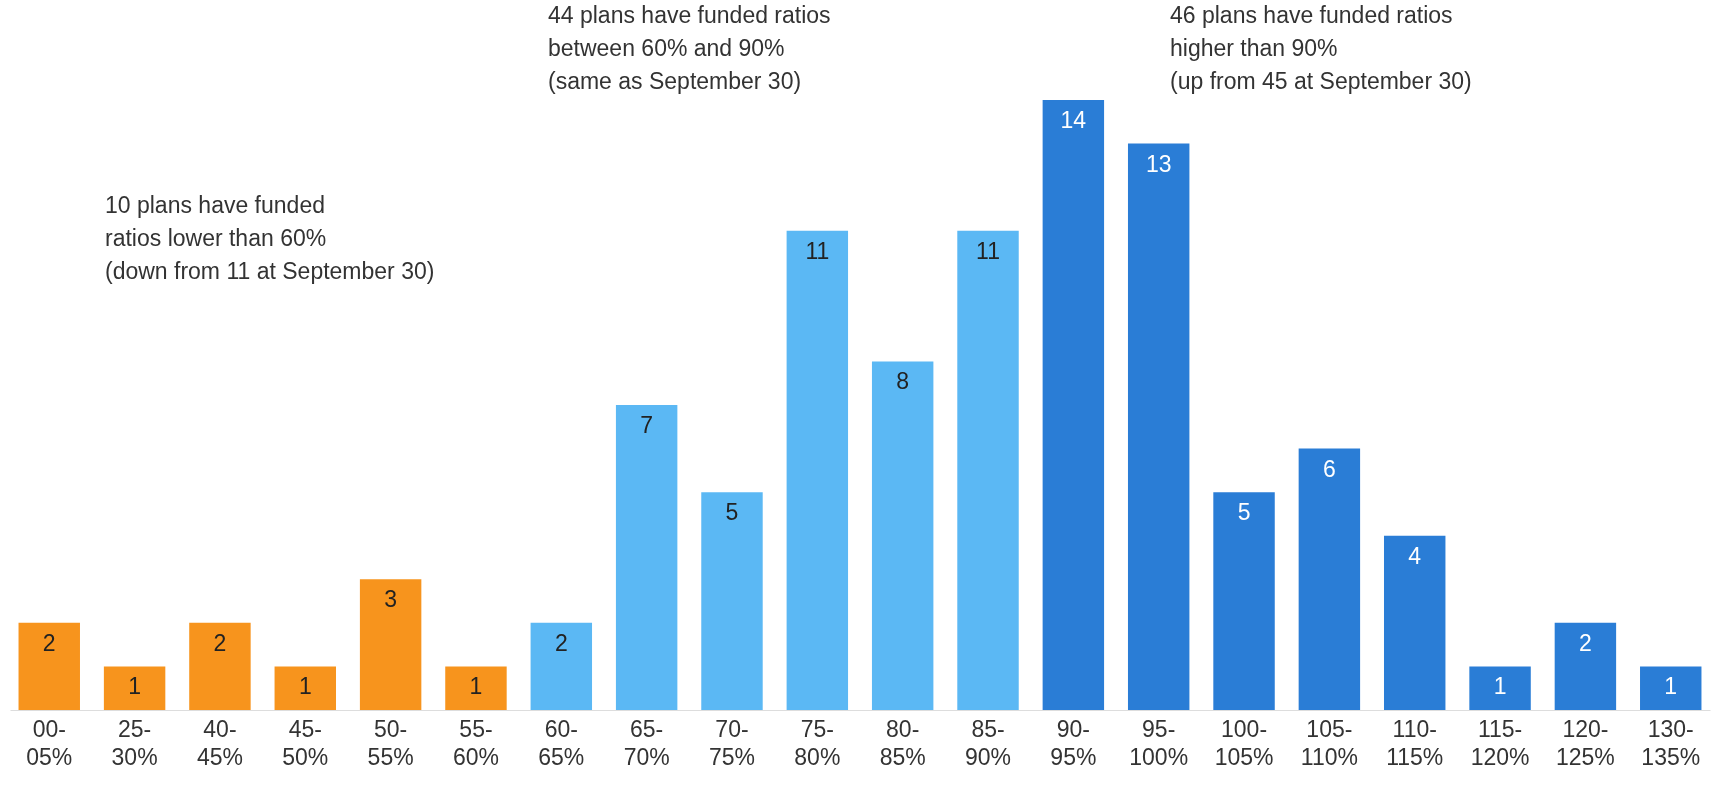 The image size is (1721, 799). What do you see at coordinates (1321, 48) in the screenshot?
I see `text: 46 plans have funded ratios higher than 90% (up from 45 at September 30)` at bounding box center [1321, 48].